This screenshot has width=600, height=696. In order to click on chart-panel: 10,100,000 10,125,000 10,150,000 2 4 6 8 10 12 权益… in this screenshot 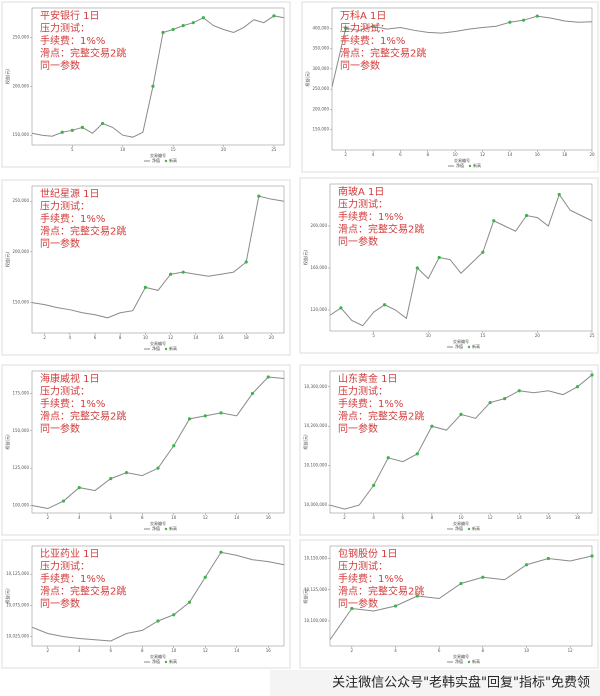, I will do `click(449, 604)`.